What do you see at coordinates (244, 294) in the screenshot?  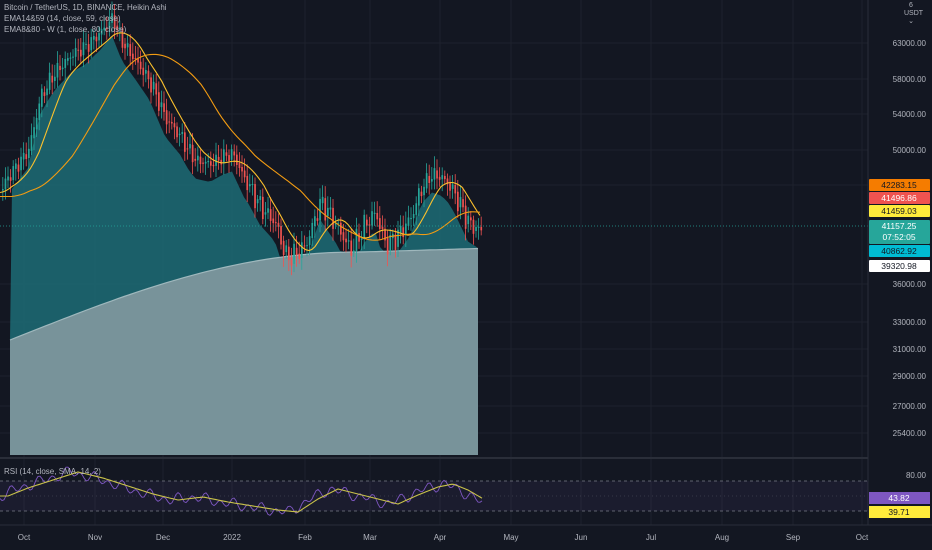 I see `long-ema-line` at bounding box center [244, 294].